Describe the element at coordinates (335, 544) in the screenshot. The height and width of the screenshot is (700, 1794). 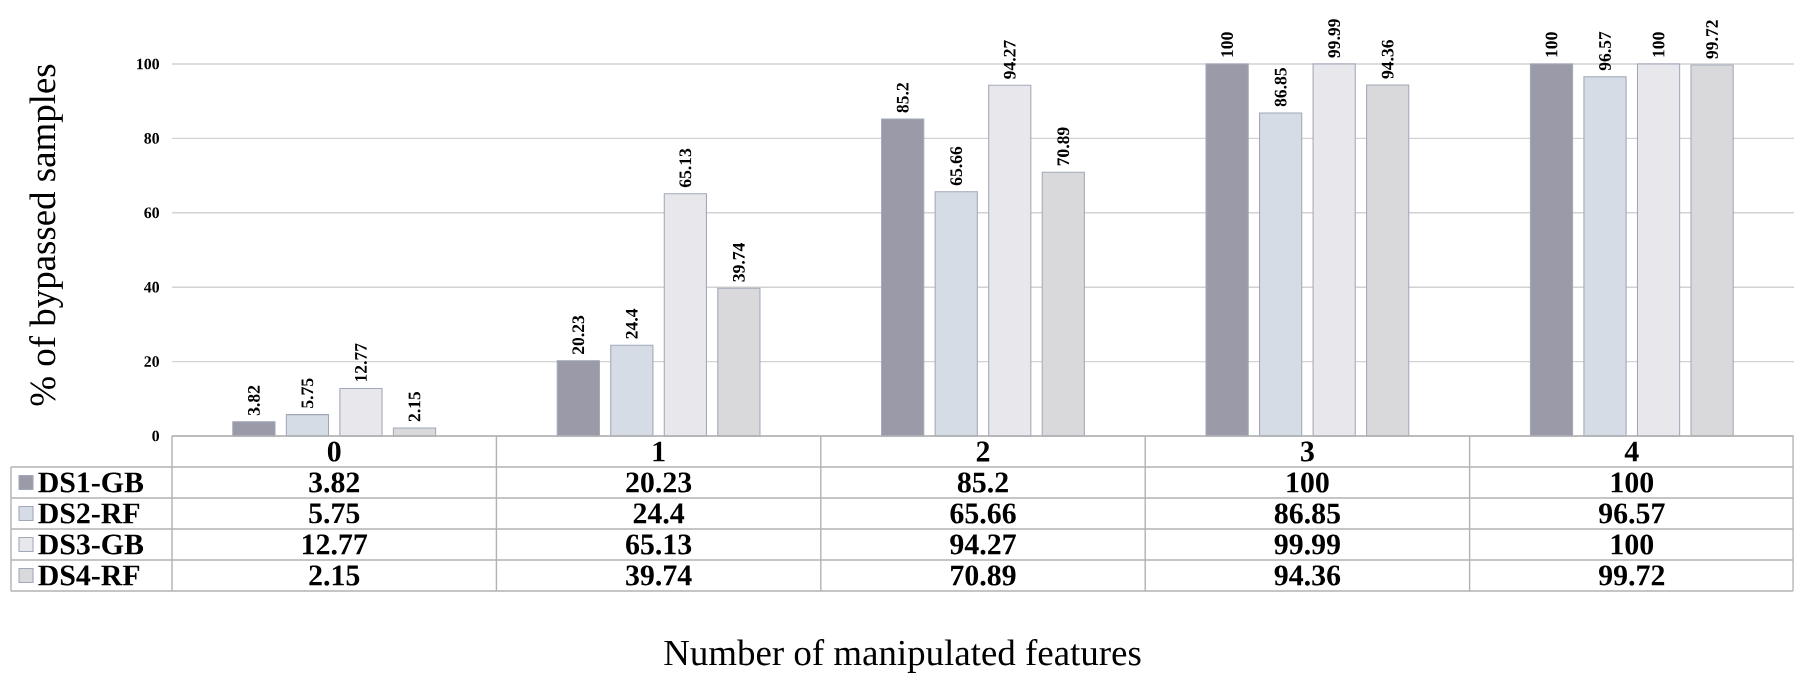
I see `text: 12.77` at that location.